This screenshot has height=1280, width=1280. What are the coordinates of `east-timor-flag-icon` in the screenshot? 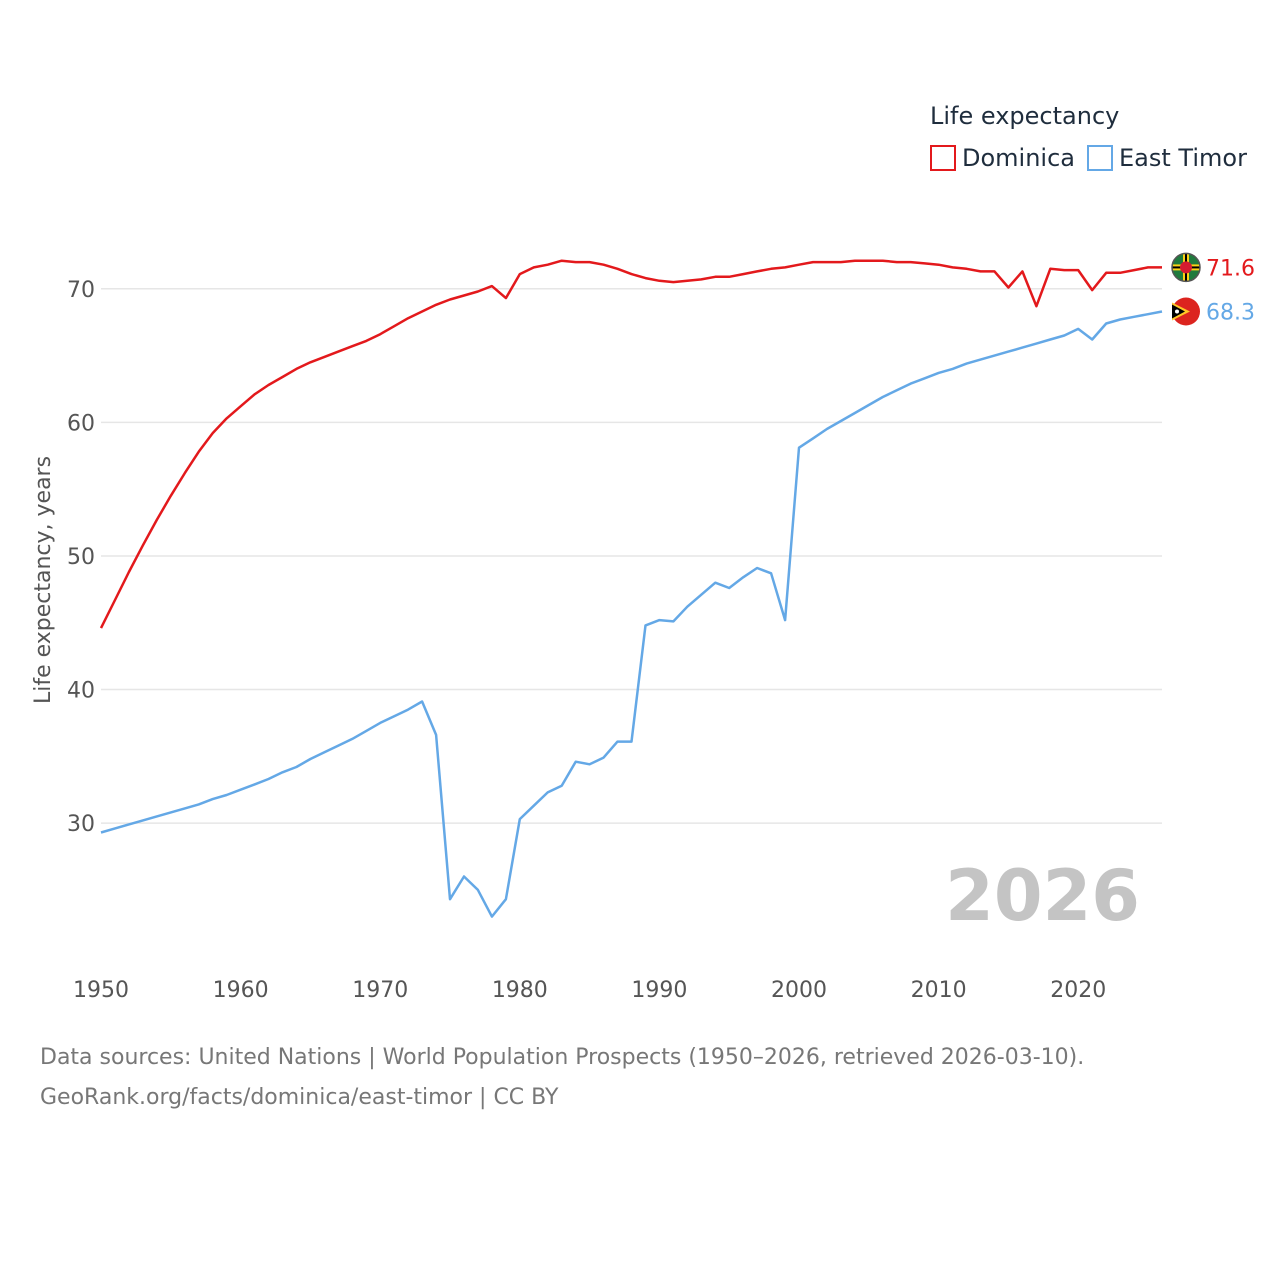 It's located at (1186, 311).